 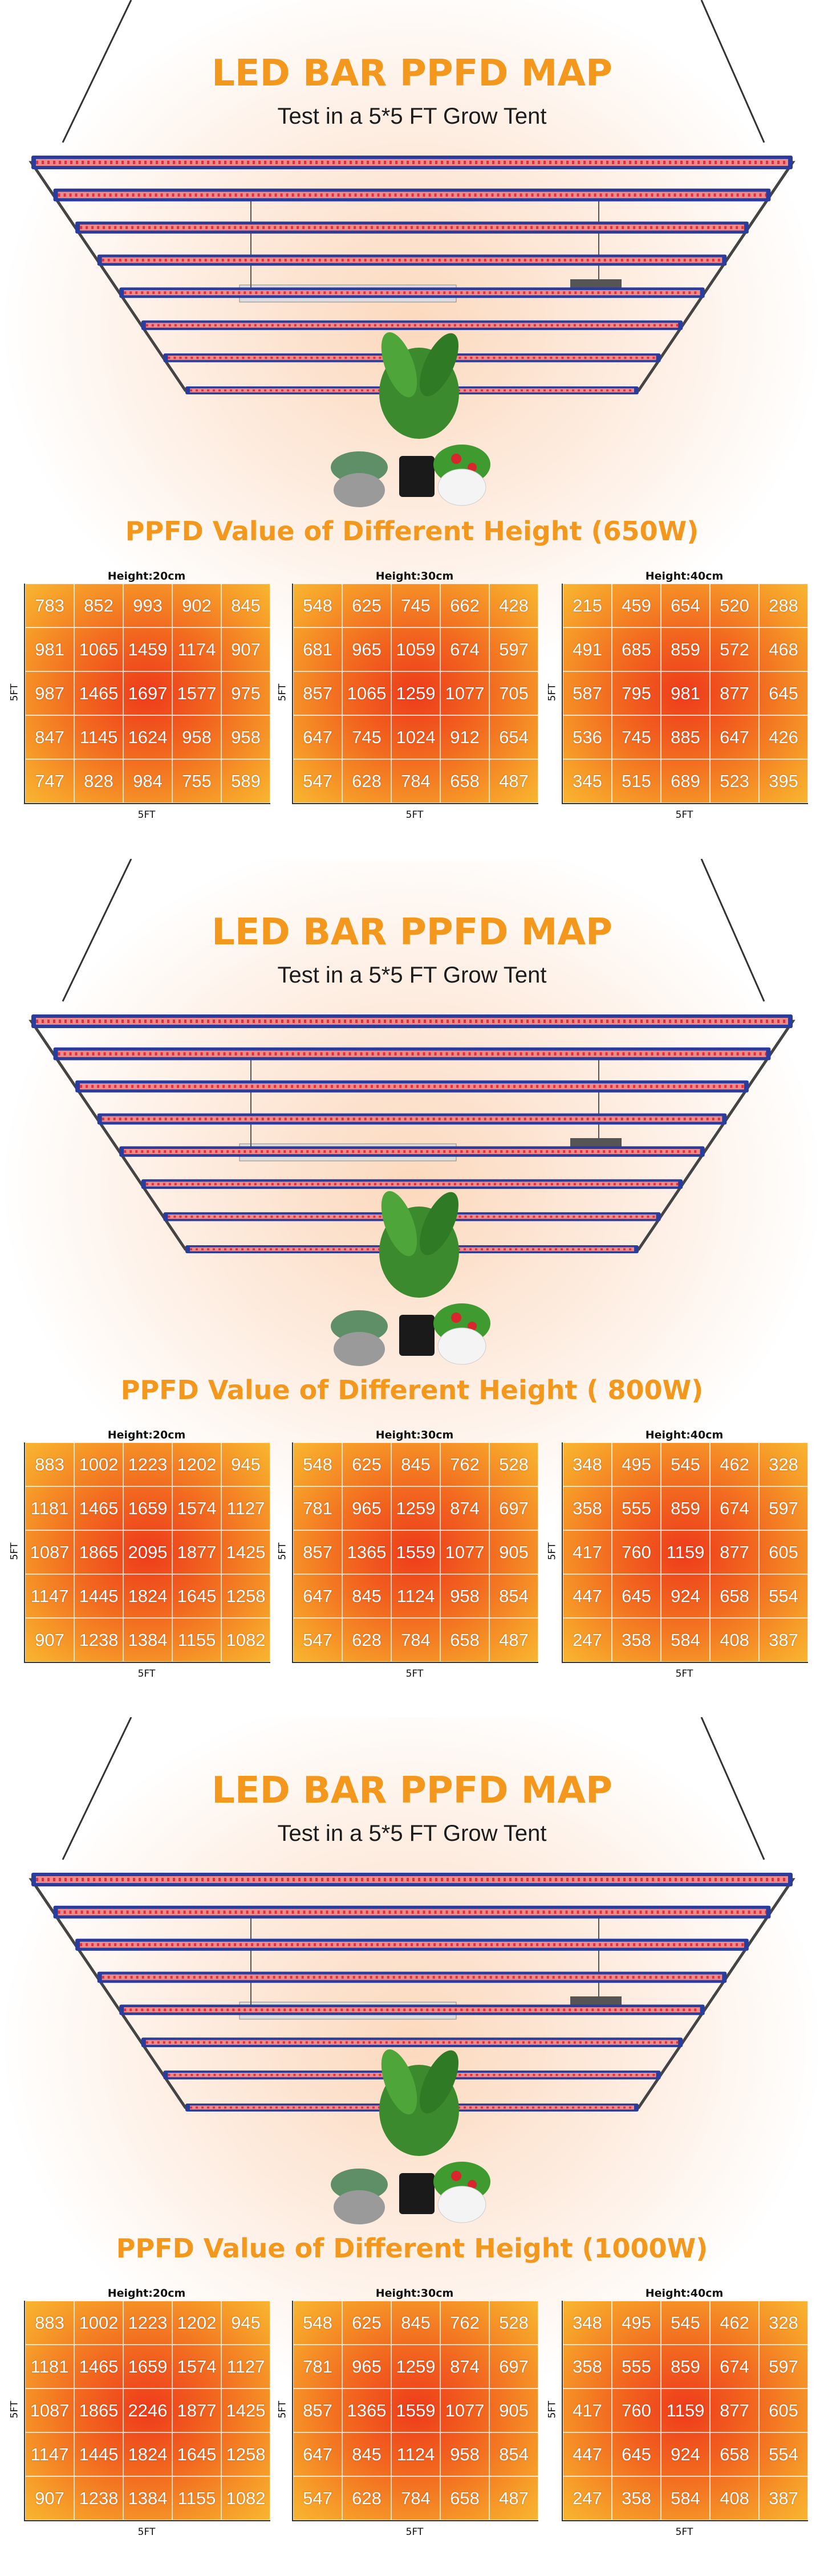 What do you see at coordinates (734, 1552) in the screenshot?
I see `ppfd-value: 877` at bounding box center [734, 1552].